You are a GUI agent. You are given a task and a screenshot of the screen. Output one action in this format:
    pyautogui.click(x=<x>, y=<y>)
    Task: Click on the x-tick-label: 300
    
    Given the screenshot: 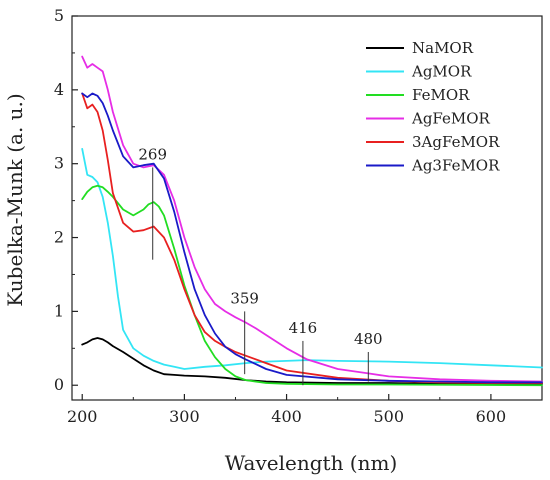 What is the action you would take?
    pyautogui.click(x=184, y=416)
    